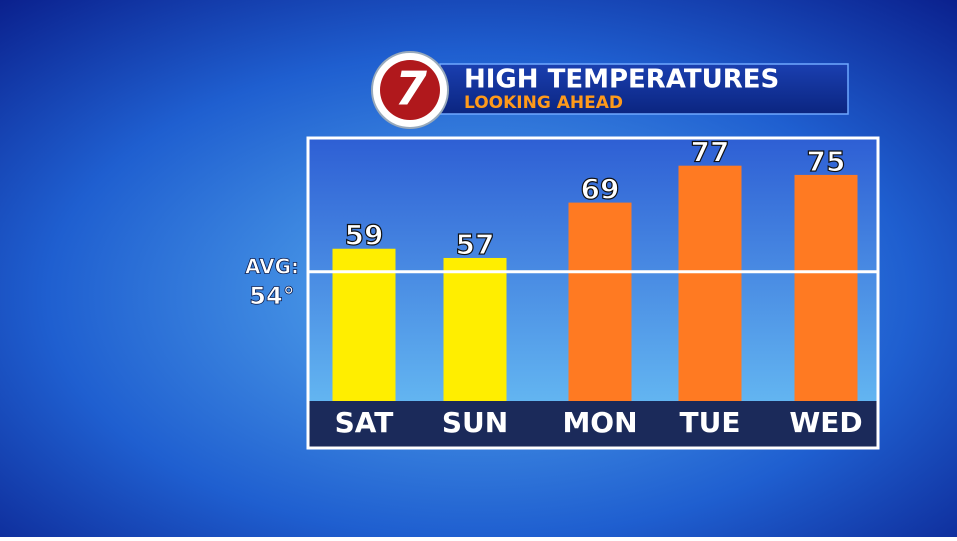 The image size is (957, 541). What do you see at coordinates (599, 422) in the screenshot?
I see `x-tick-label: MON` at bounding box center [599, 422].